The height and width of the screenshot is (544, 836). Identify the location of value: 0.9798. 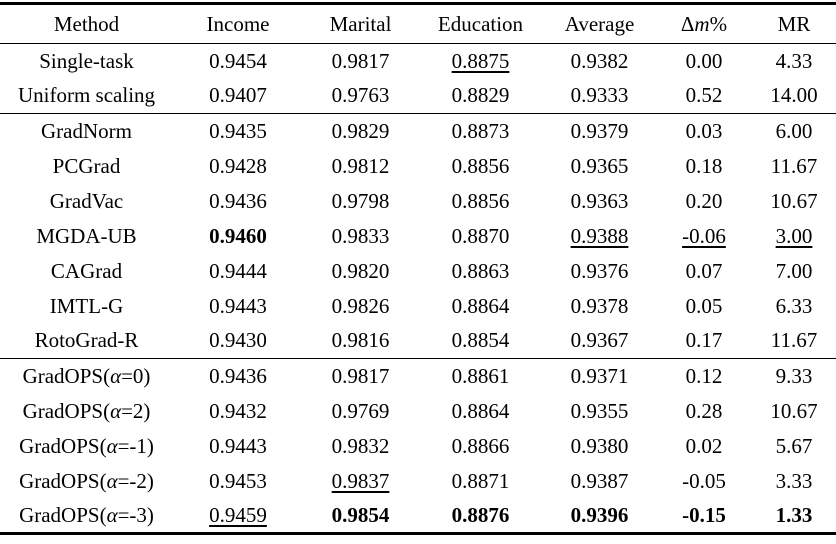
(360, 200).